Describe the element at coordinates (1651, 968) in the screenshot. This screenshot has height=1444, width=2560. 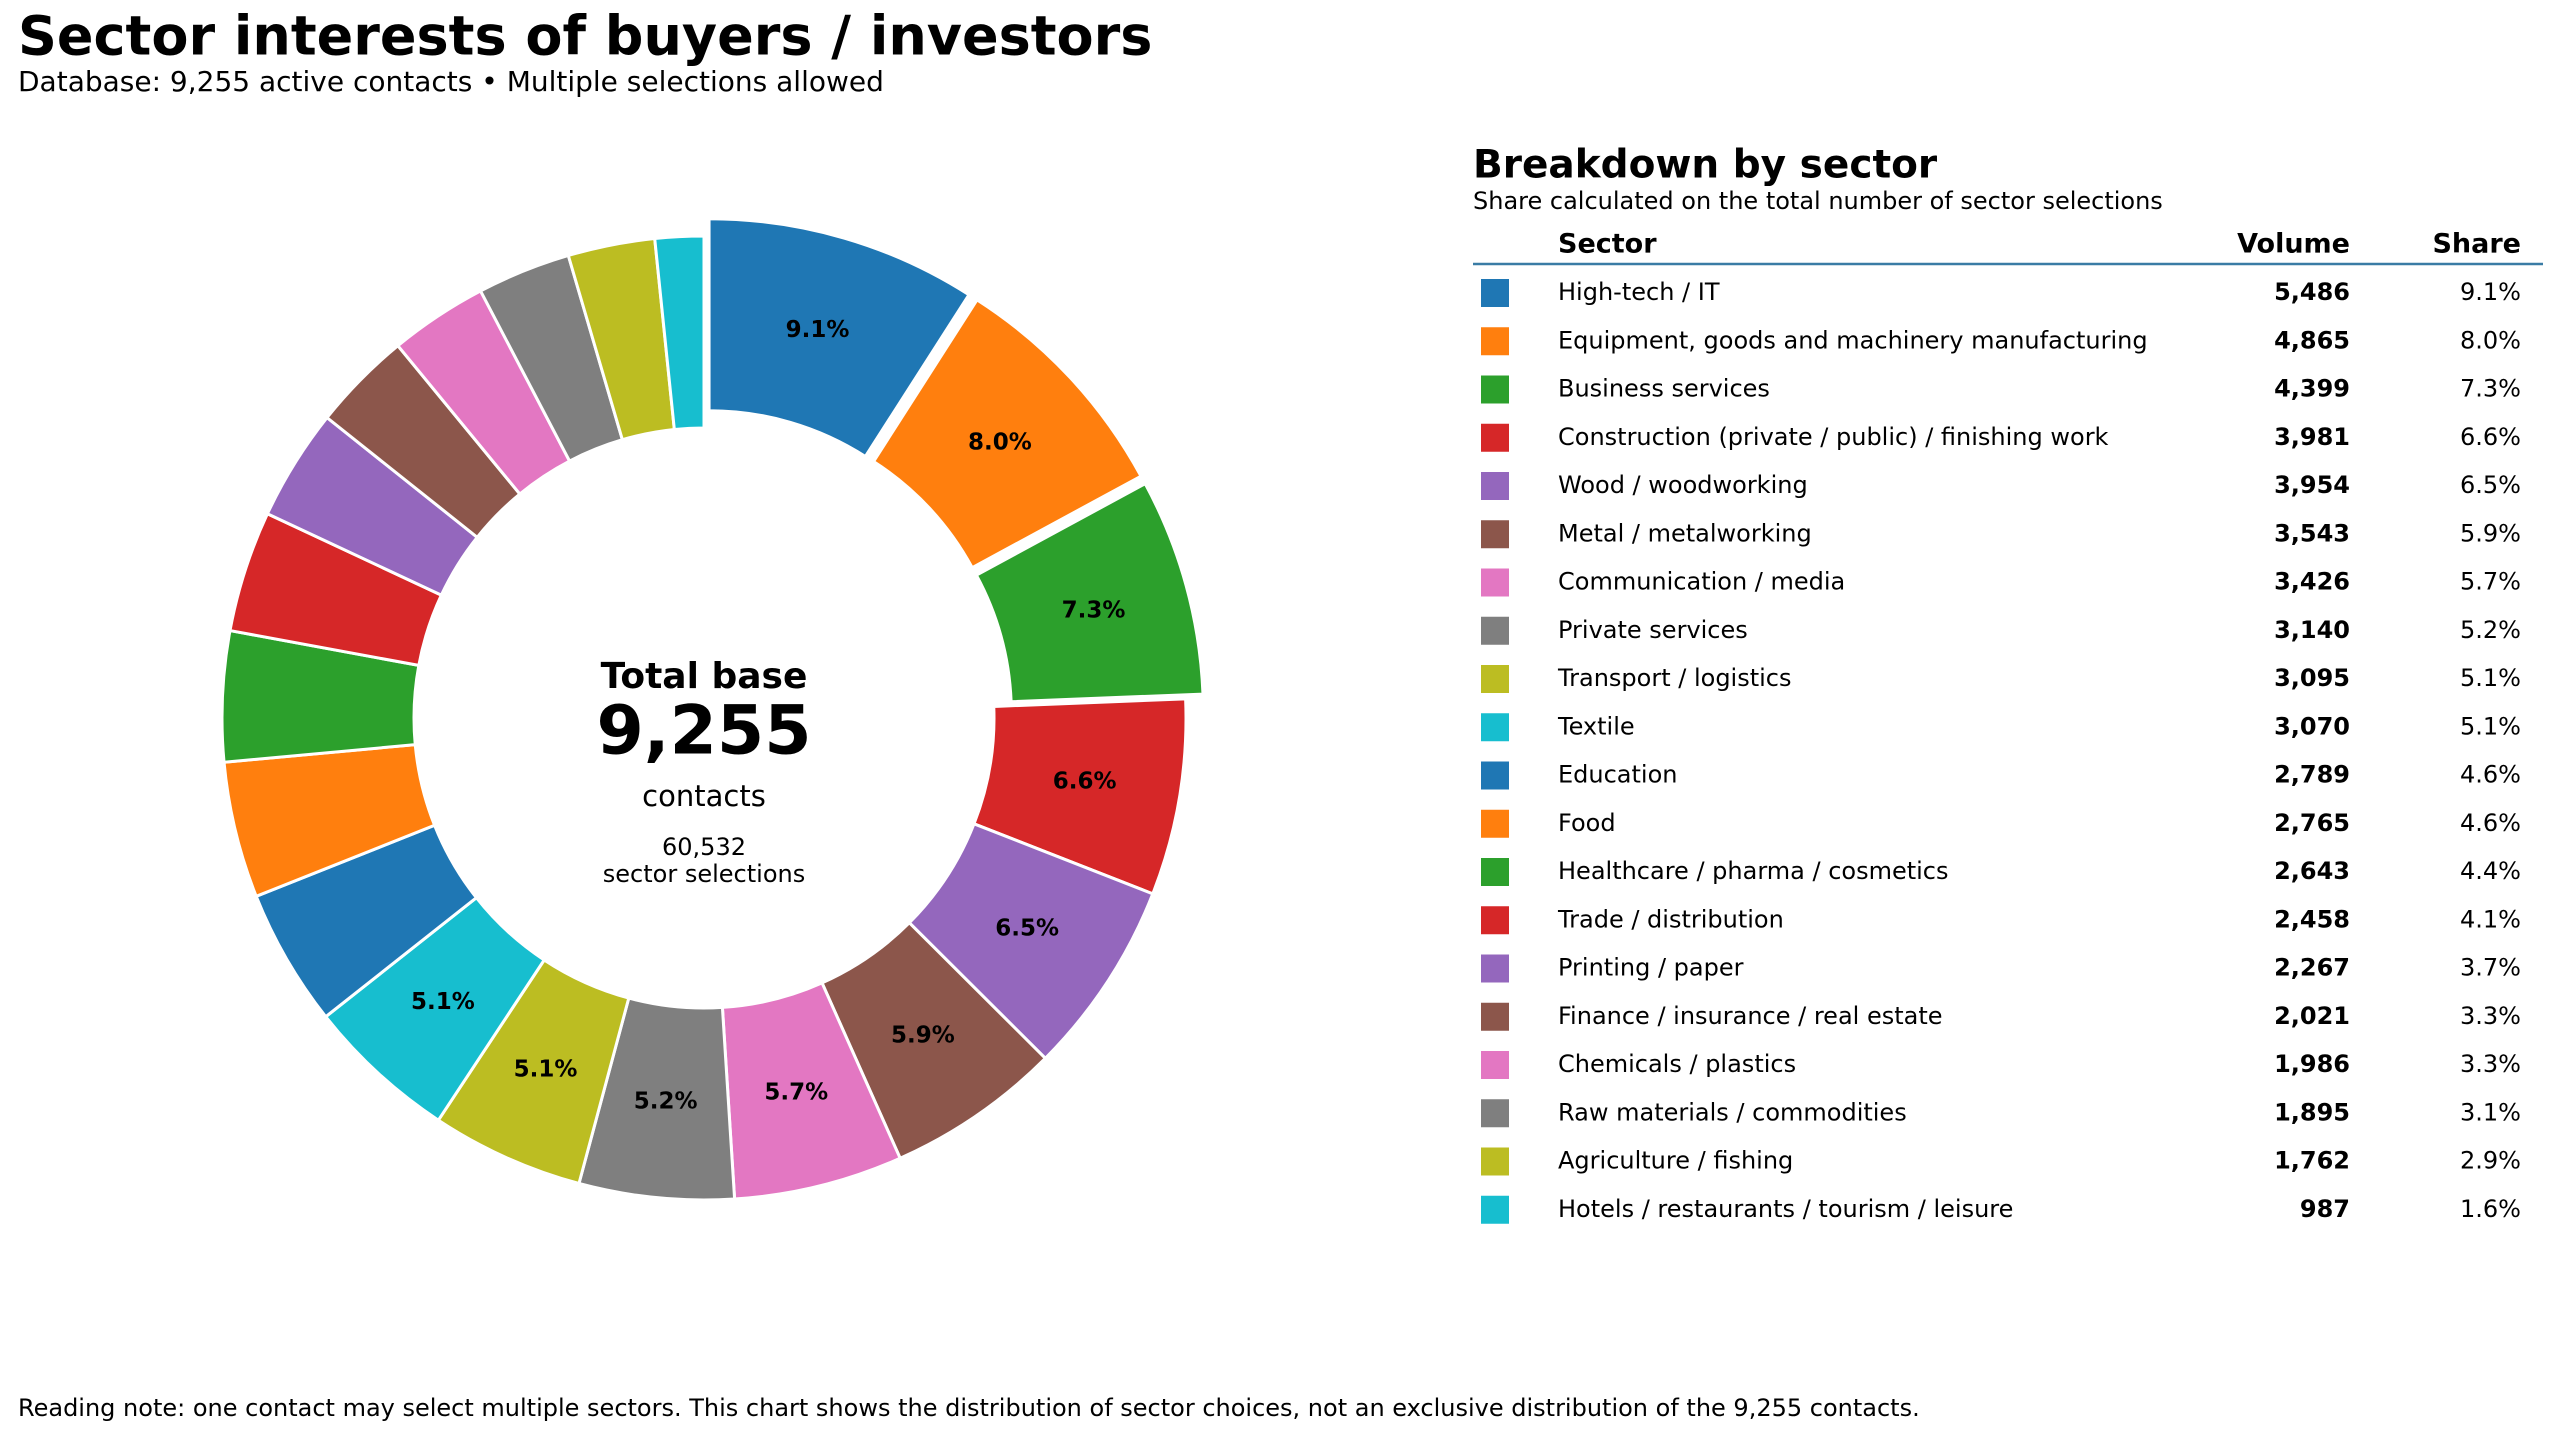
I see `row-sector: Printing / paper` at that location.